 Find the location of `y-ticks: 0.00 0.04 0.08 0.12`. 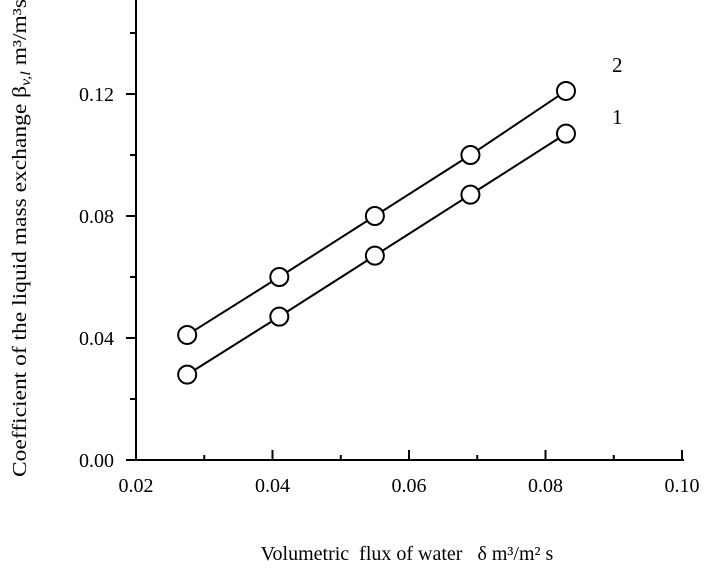

y-ticks: 0.00 0.04 0.08 0.12 is located at coordinates (107, 252).